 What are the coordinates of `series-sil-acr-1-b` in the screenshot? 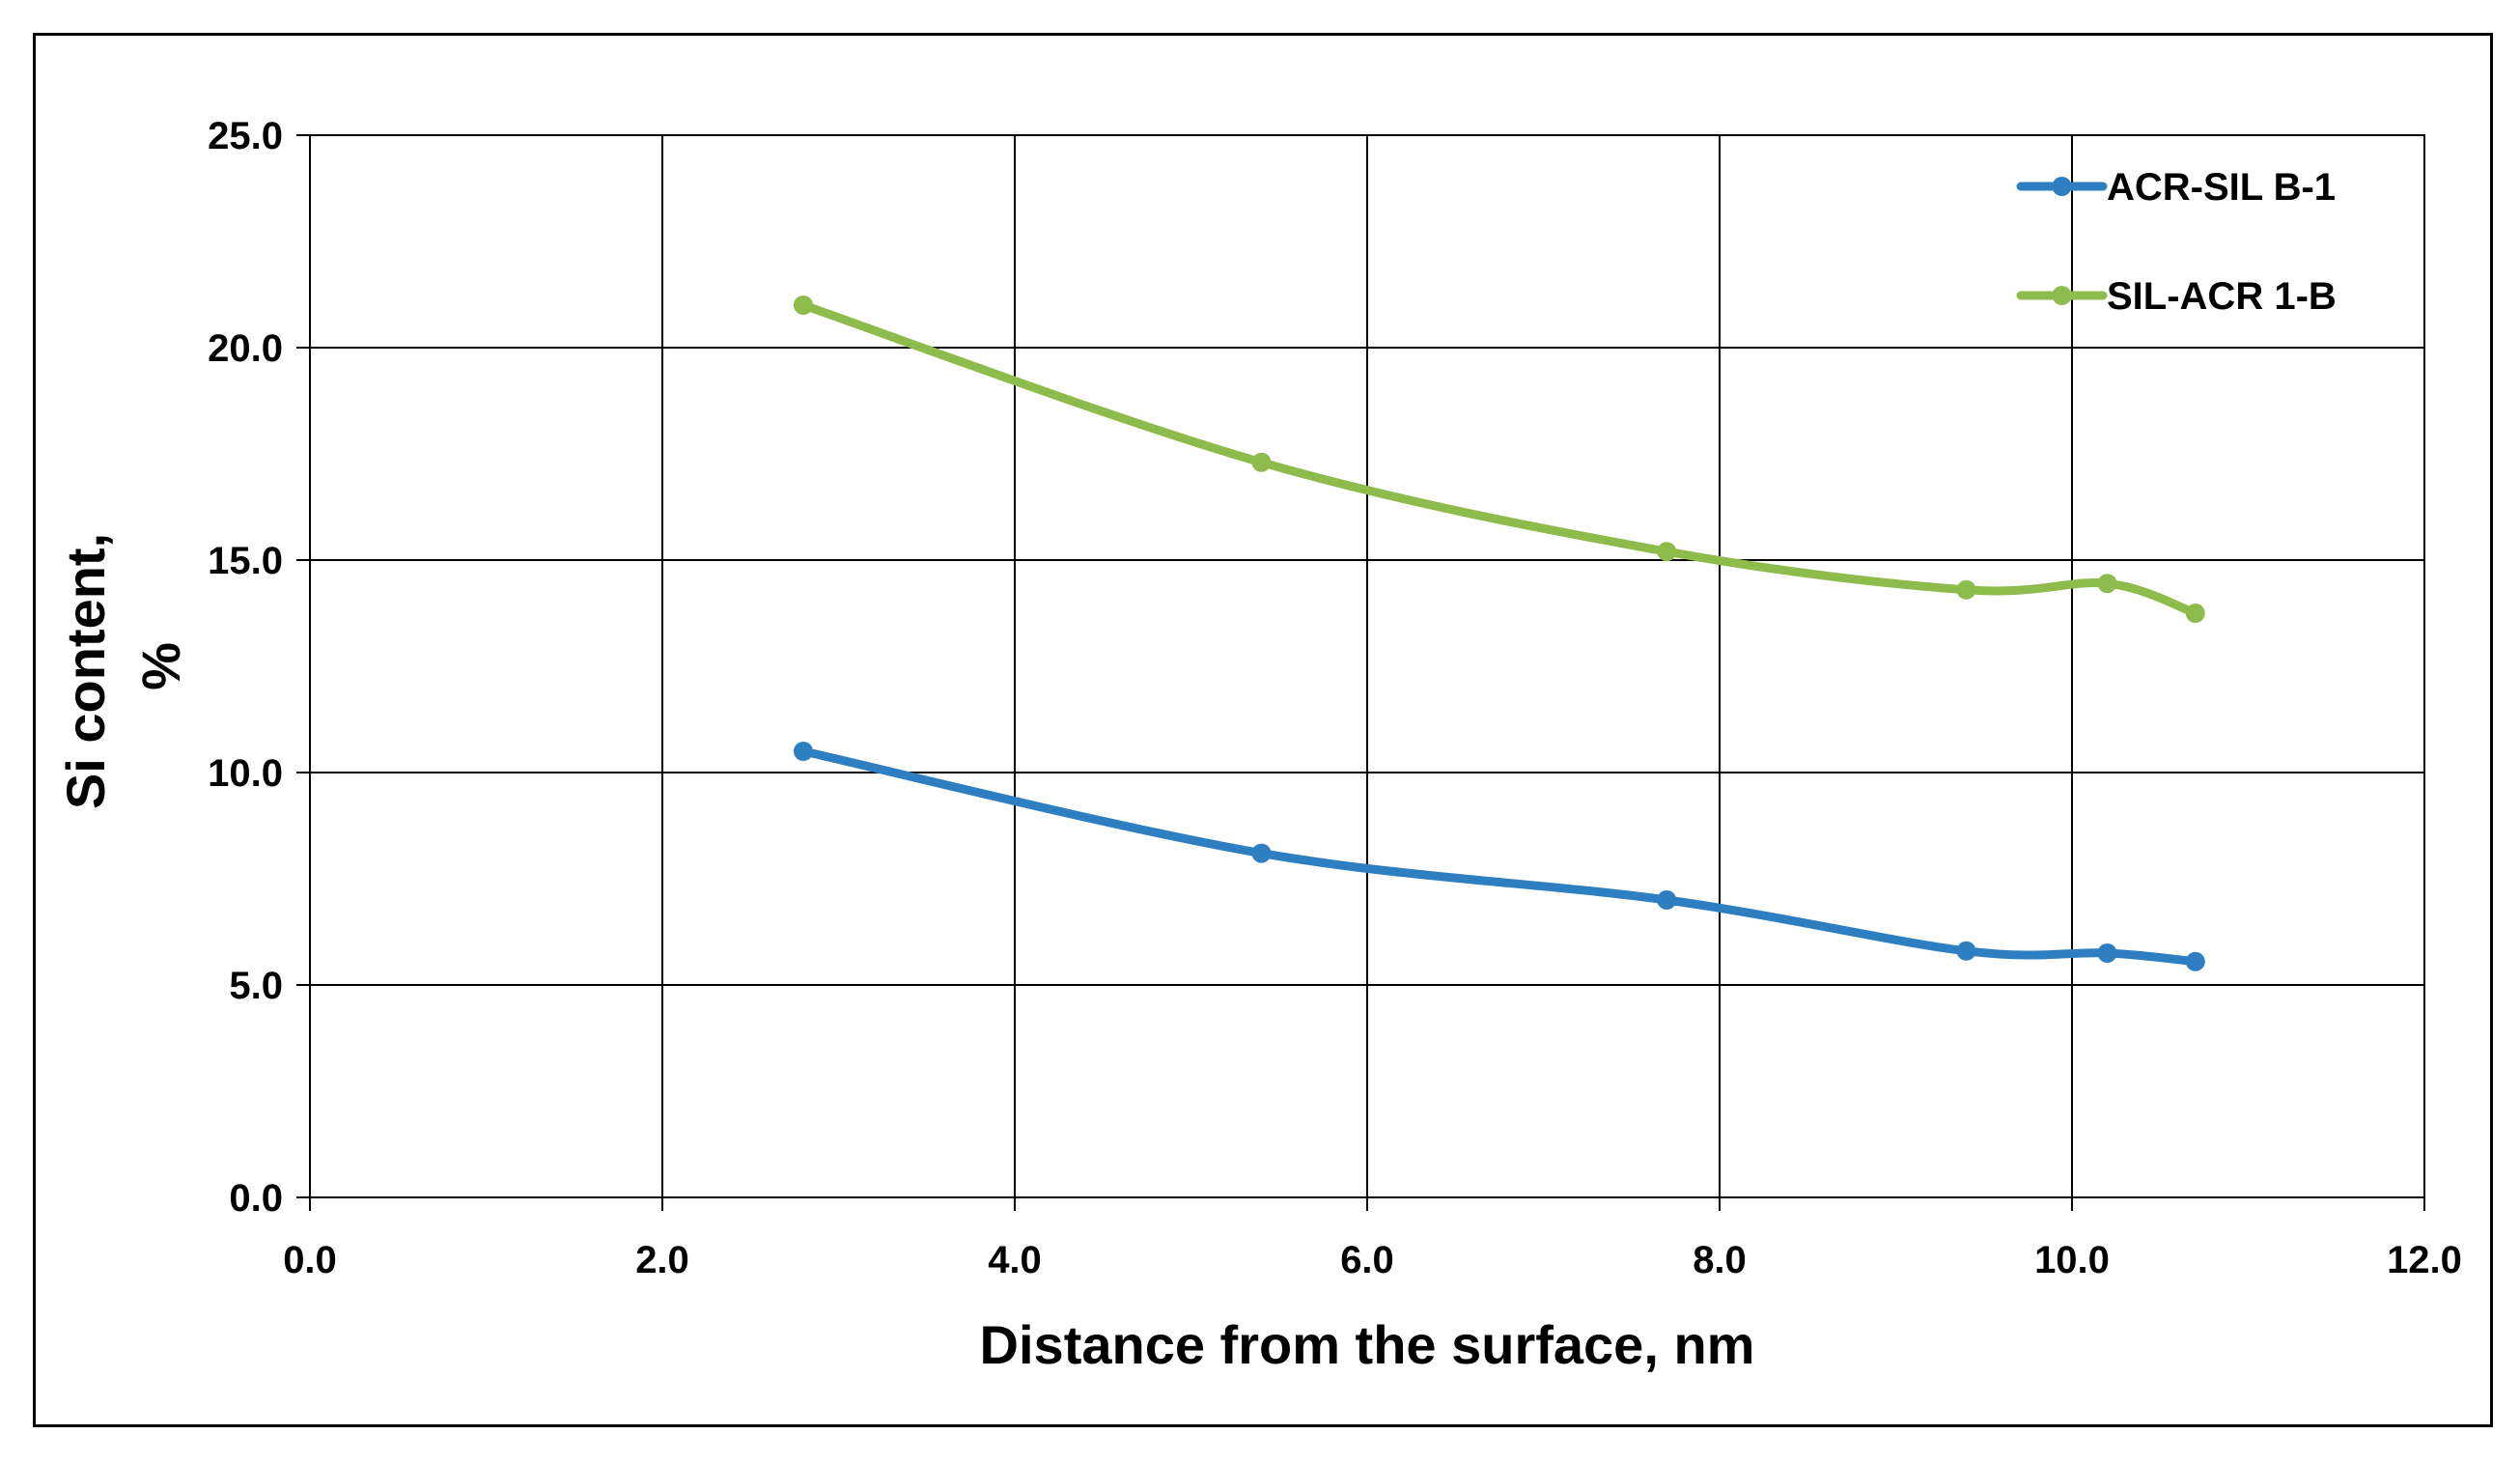 It's located at (1500, 459).